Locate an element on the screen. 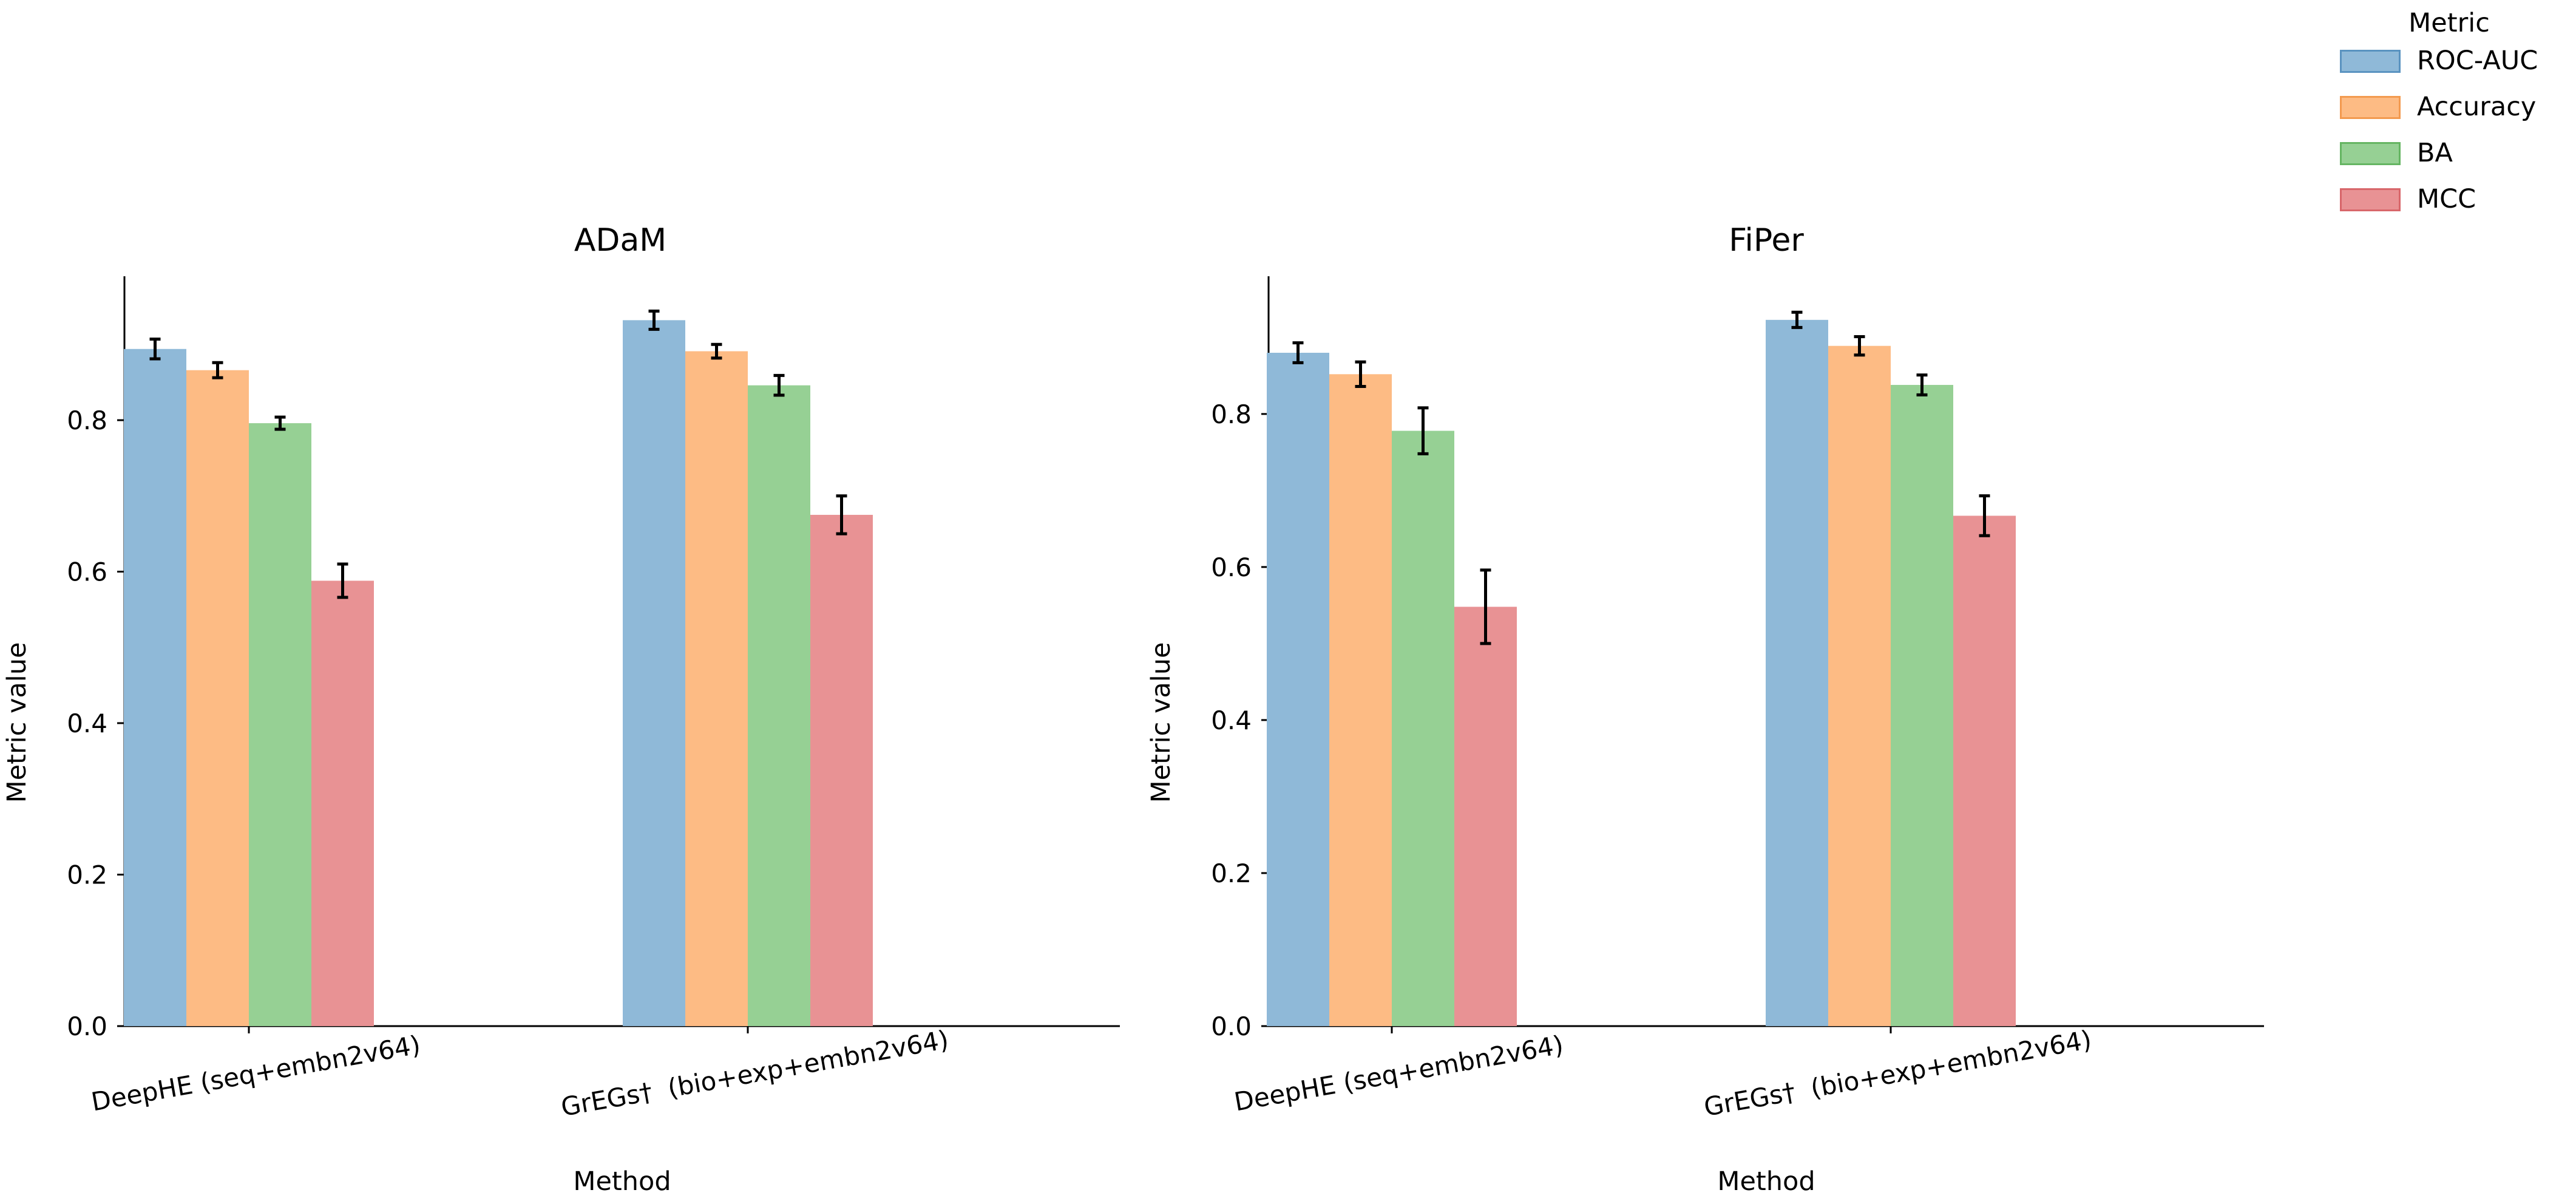 This screenshot has width=2576, height=1204. legend-item-roc-auc: ROC-AUC is located at coordinates (2450, 63).